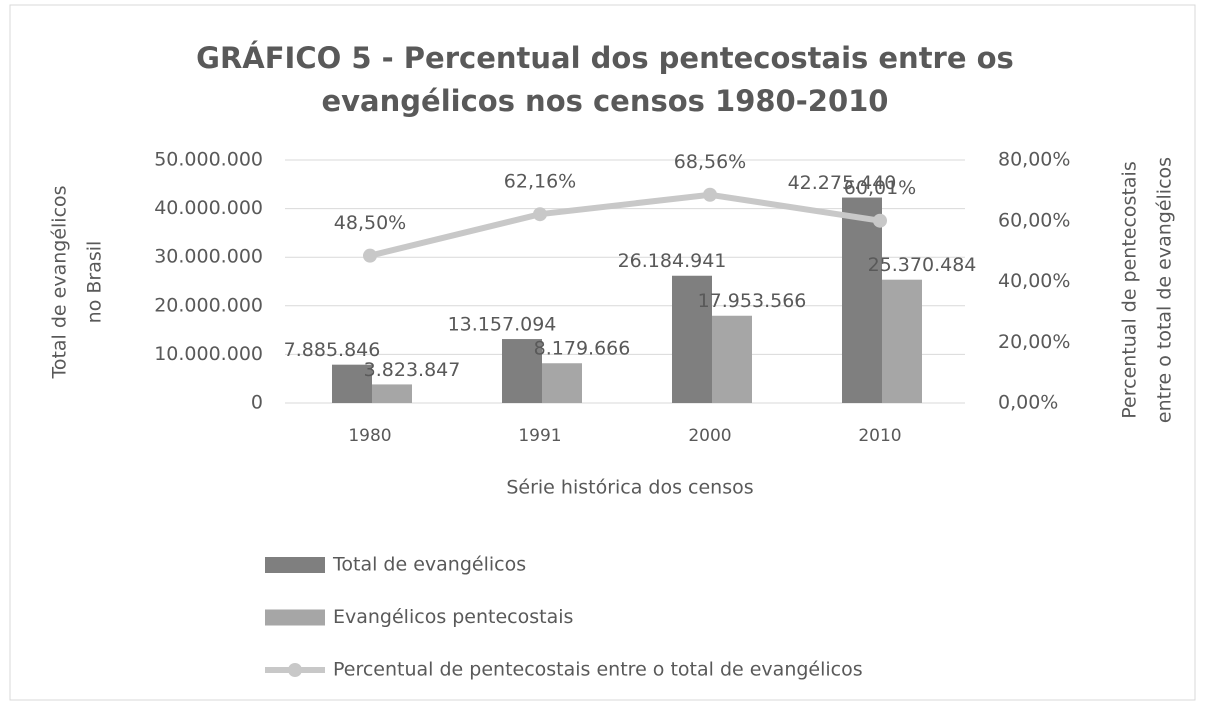 Image resolution: width=1206 pixels, height=707 pixels. What do you see at coordinates (332, 350) in the screenshot?
I see `data-label: 7.885.846` at bounding box center [332, 350].